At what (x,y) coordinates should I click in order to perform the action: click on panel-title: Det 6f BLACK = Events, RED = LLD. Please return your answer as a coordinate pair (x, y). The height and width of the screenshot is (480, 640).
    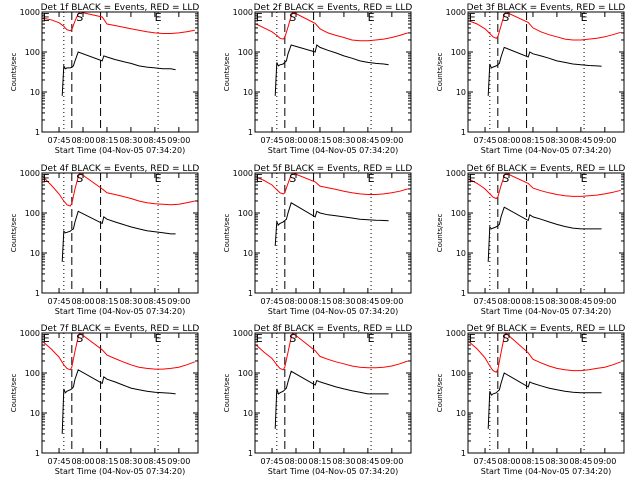
    Looking at the image, I should click on (546, 169).